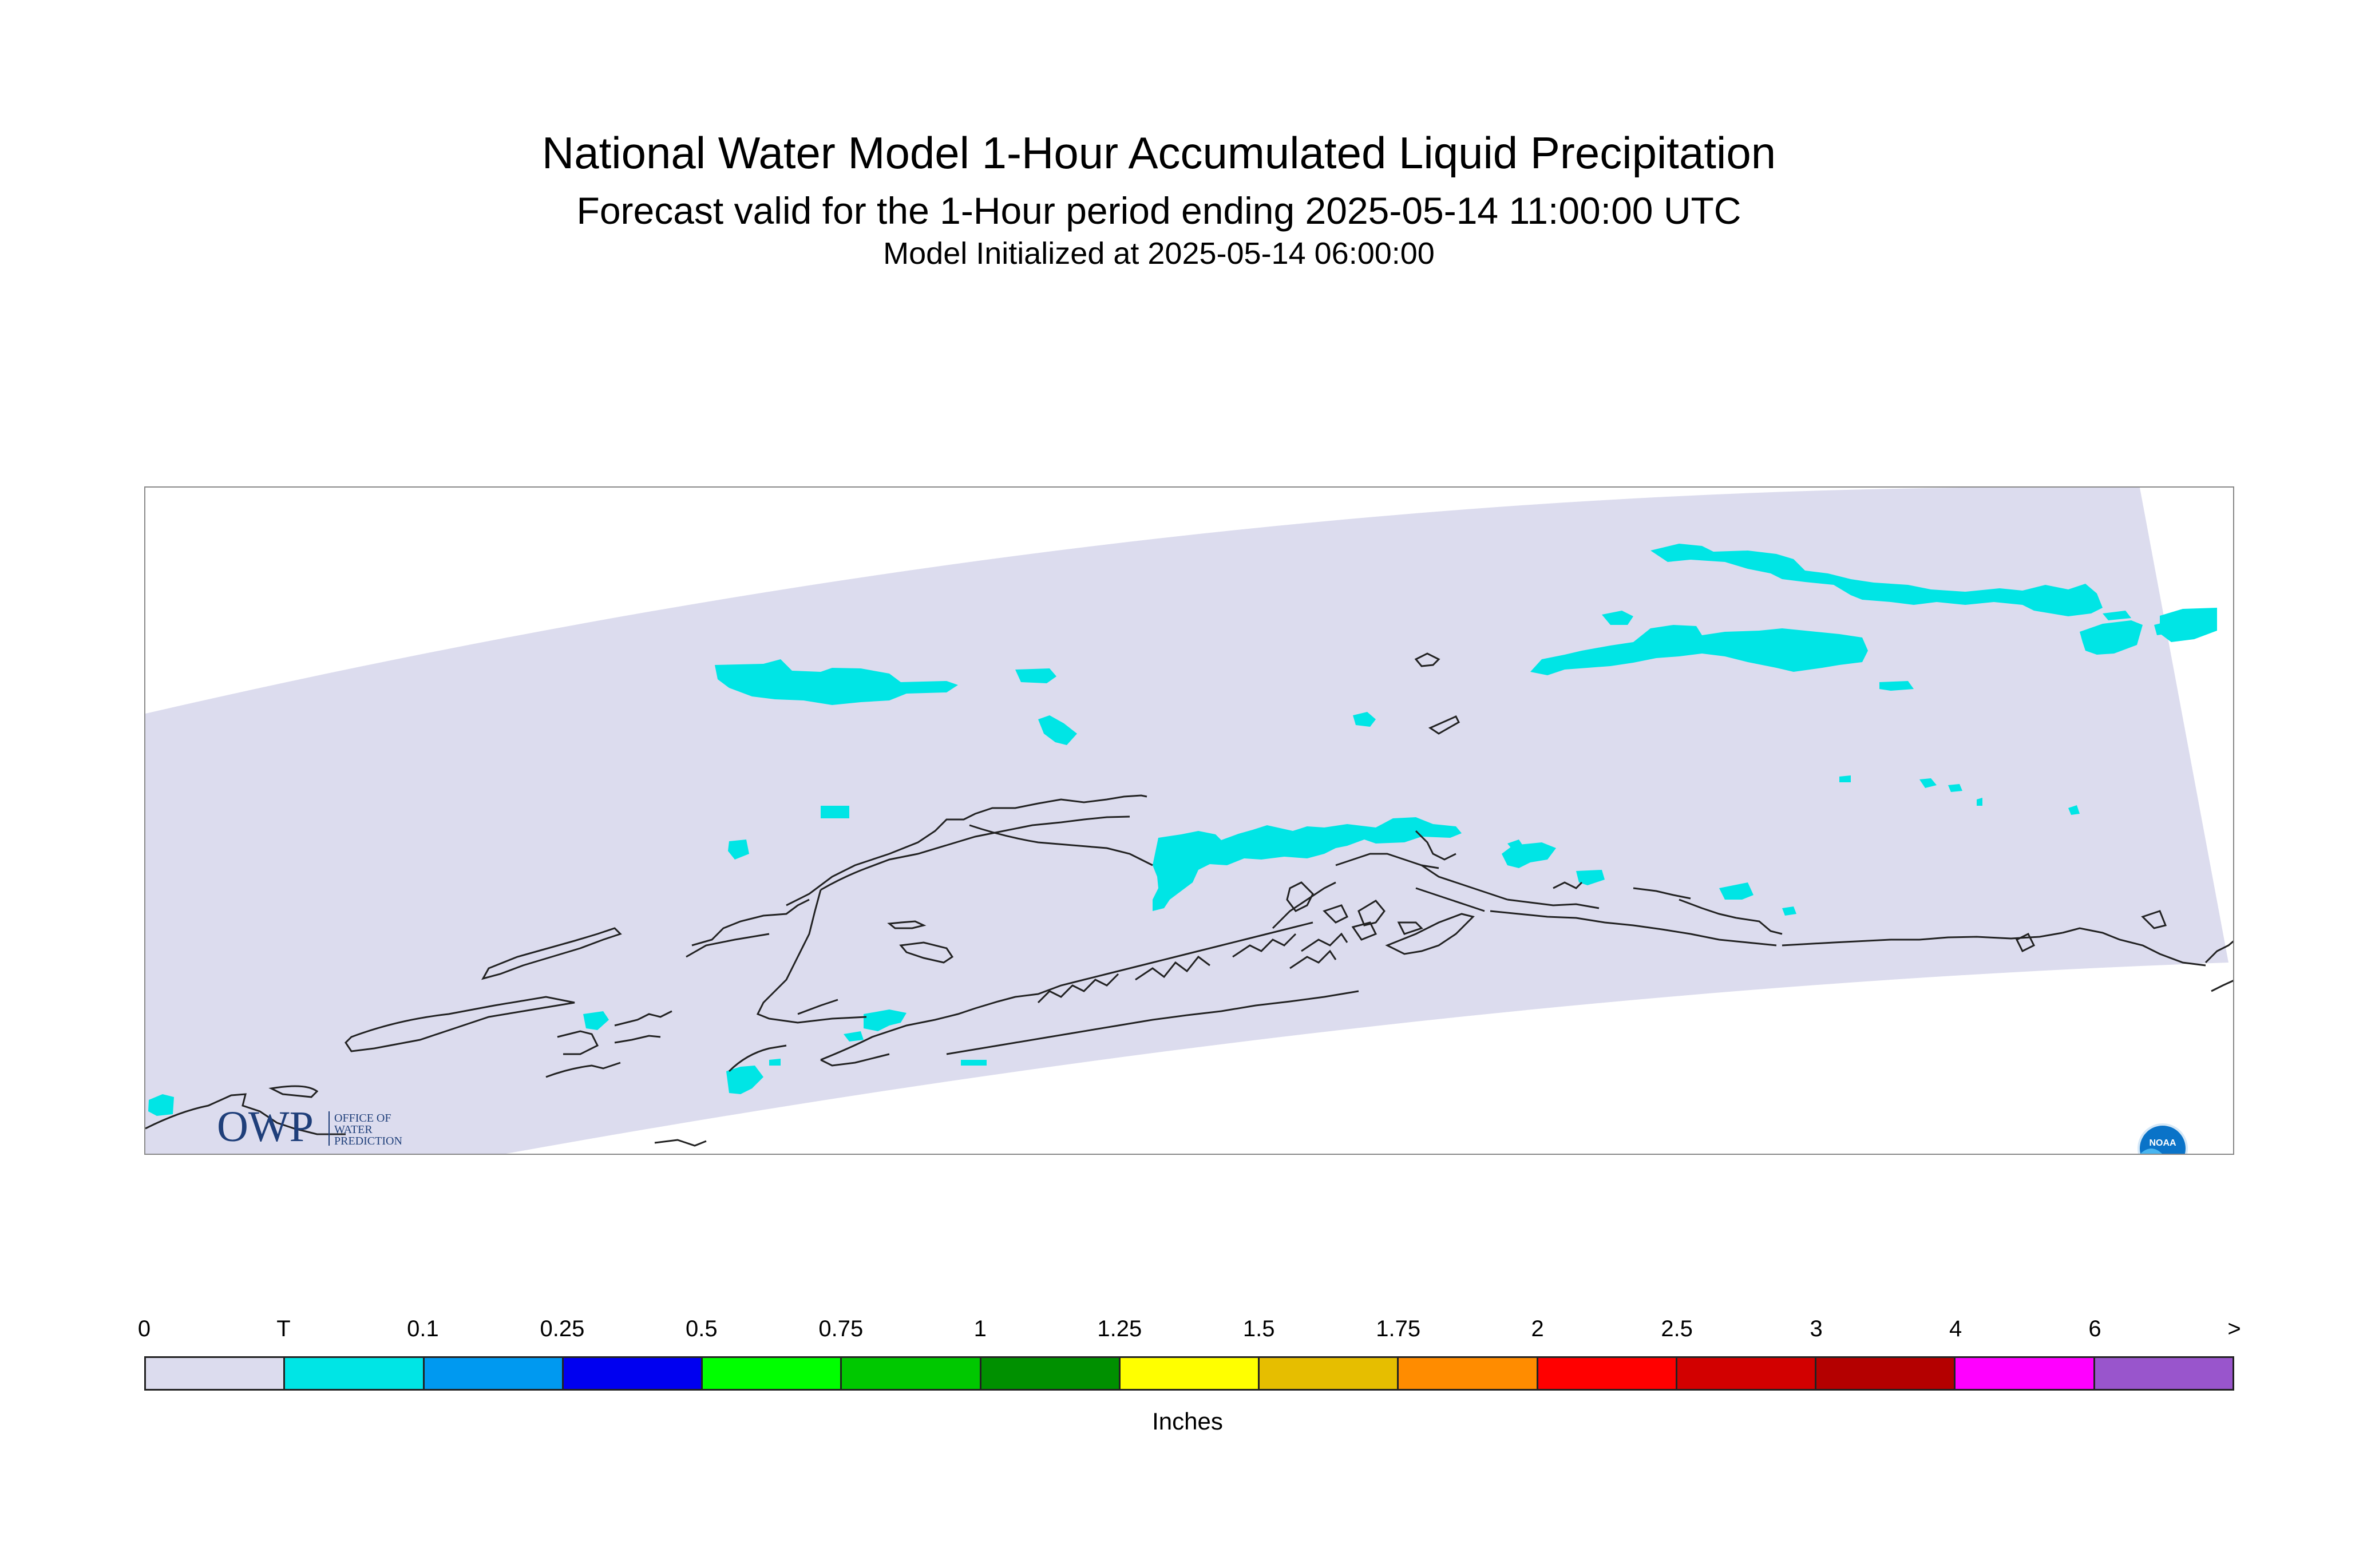 The width and height of the screenshot is (2375, 1568). I want to click on colorbar, so click(1189, 1373).